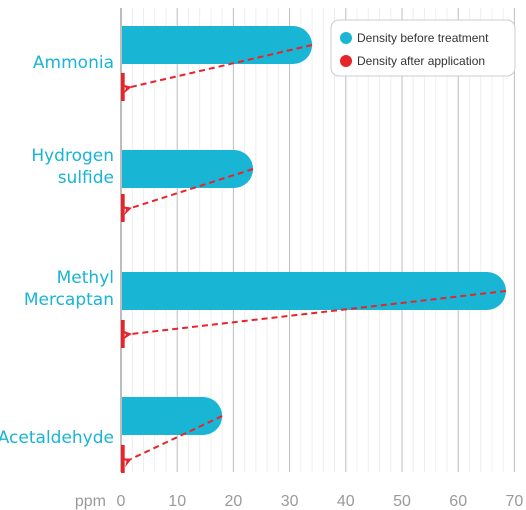 The image size is (526, 510). Describe the element at coordinates (121, 501) in the screenshot. I see `x-tick-label: 0` at that location.